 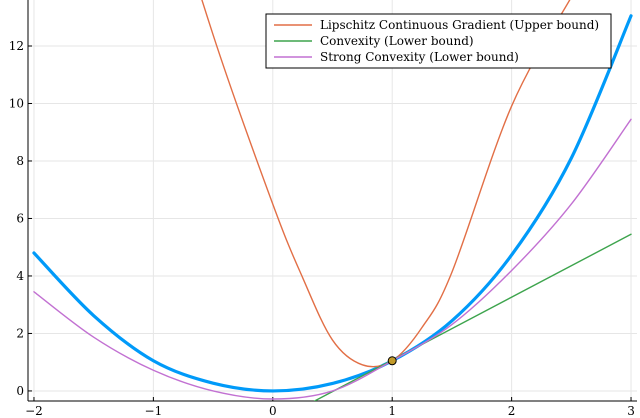 I want to click on x-tick-label: −2, so click(x=34, y=411).